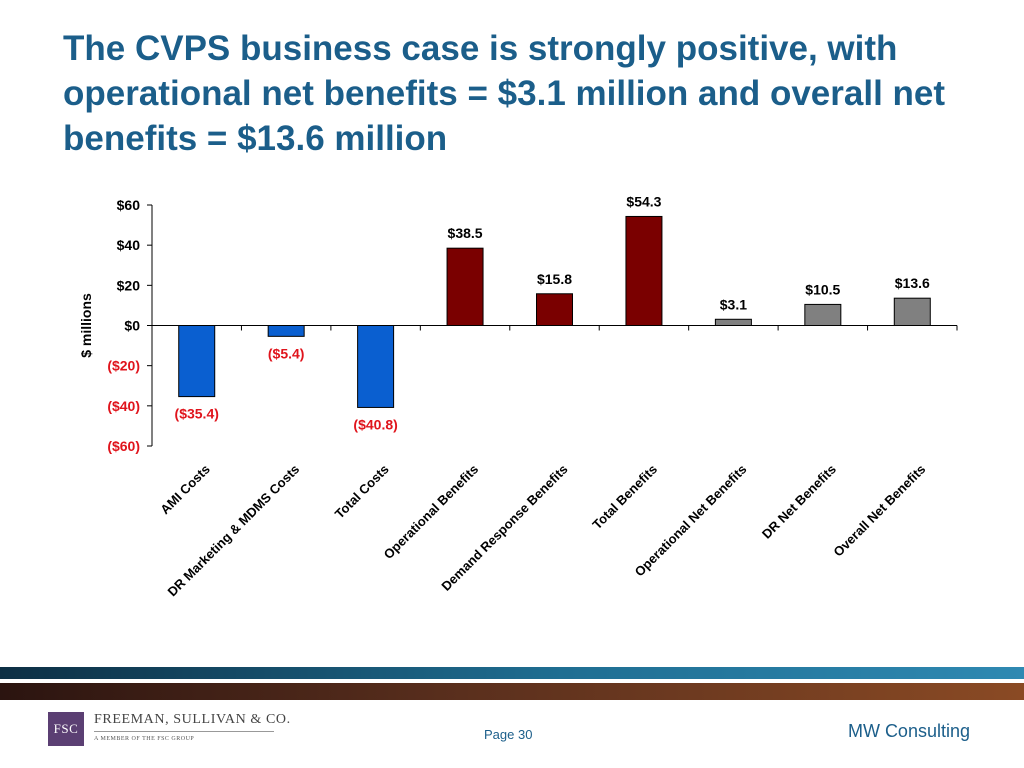 The height and width of the screenshot is (768, 1024). What do you see at coordinates (512, 691) in the screenshot?
I see `footer-band-brown` at bounding box center [512, 691].